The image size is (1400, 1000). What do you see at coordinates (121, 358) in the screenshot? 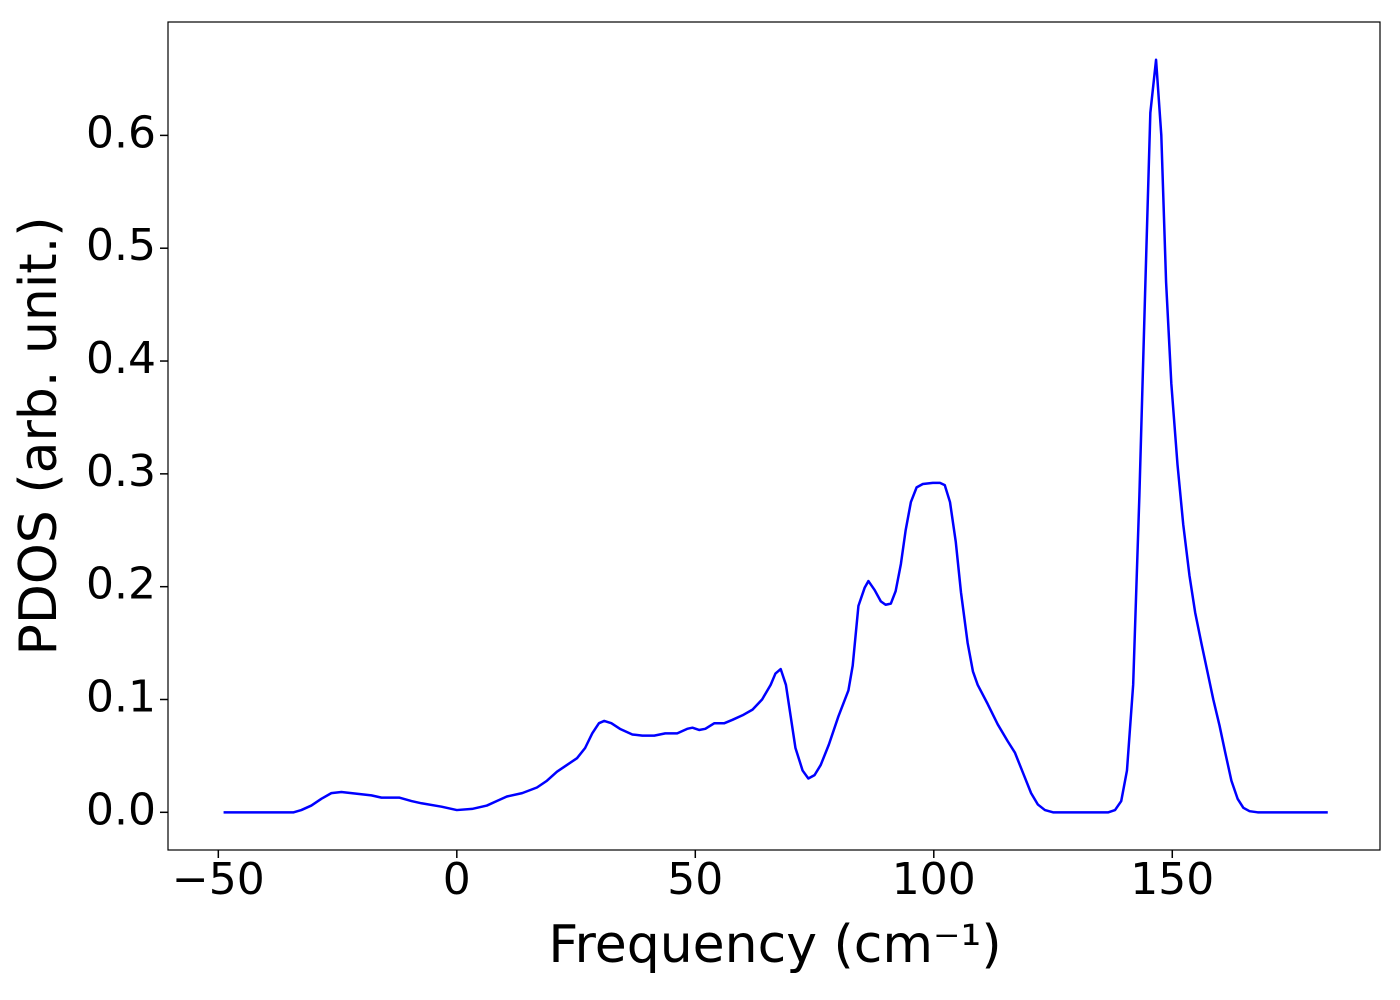
I see `y-tick-label: 0.4` at bounding box center [121, 358].